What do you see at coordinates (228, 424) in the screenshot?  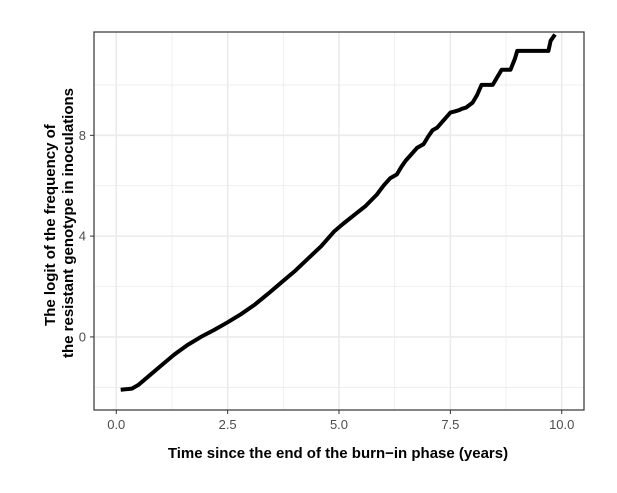 I see `x-tick-label: 2.5` at bounding box center [228, 424].